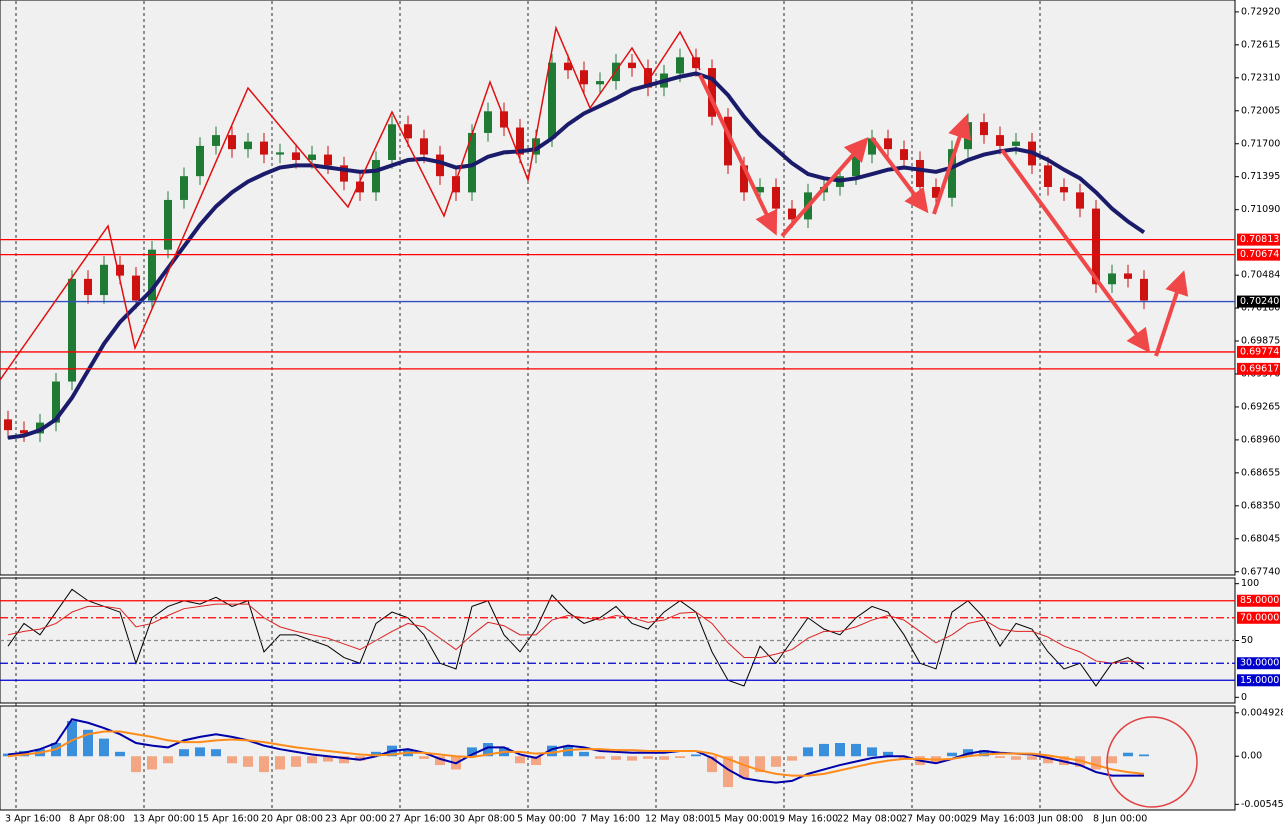  What do you see at coordinates (420, 819) in the screenshot?
I see `x-tick-label: 27 Apr 16:00` at bounding box center [420, 819].